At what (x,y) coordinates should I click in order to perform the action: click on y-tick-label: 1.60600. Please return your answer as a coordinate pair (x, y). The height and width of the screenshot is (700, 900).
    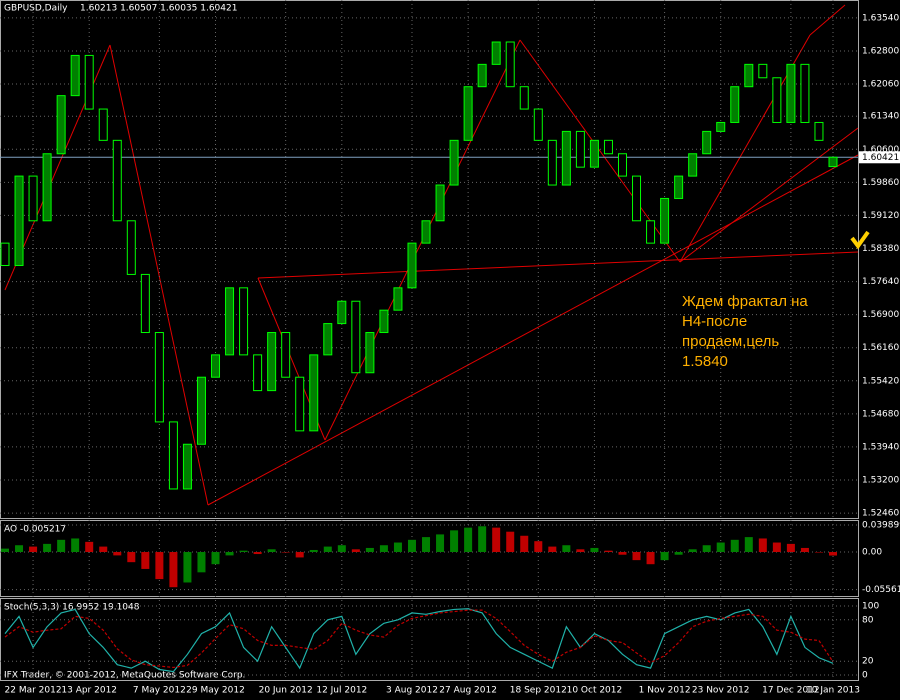
    Looking at the image, I should click on (880, 150).